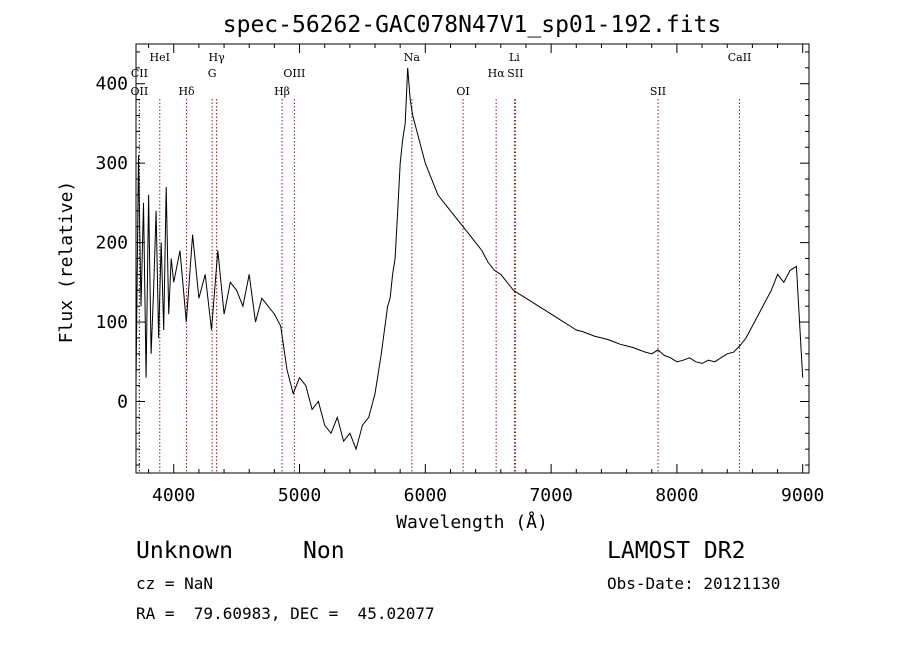 Image resolution: width=900 pixels, height=649 pixels. Describe the element at coordinates (462, 91) in the screenshot. I see `spectral-line-label: OI` at that location.